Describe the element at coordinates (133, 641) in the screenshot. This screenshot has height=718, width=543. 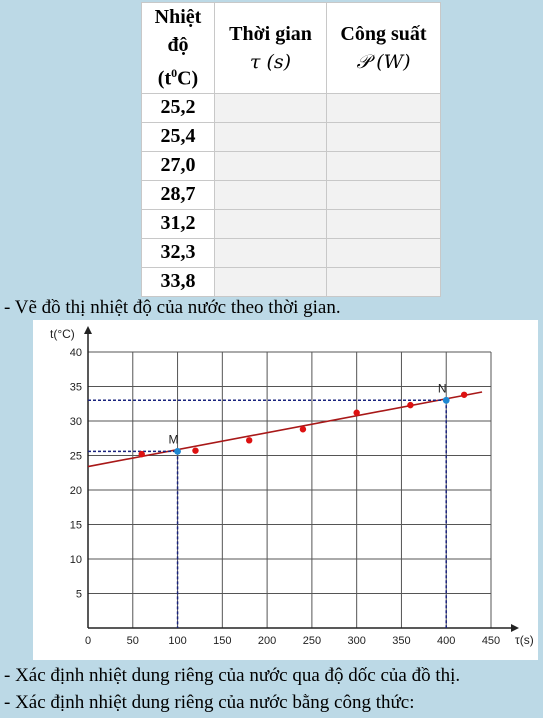
I see `x-tick-label: 50` at that location.